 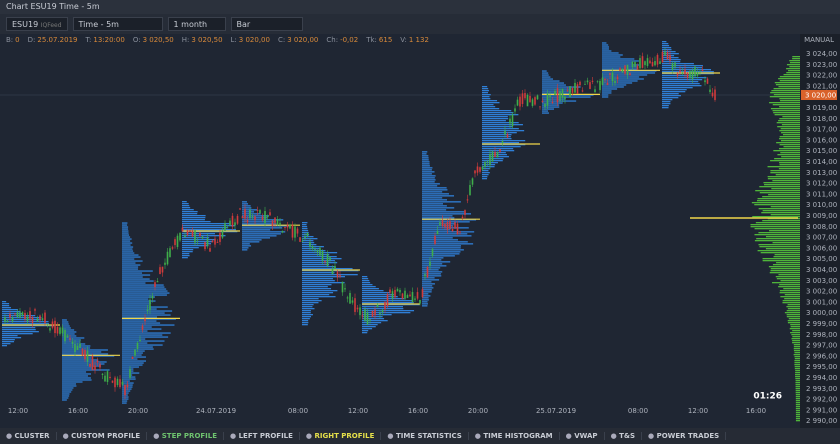 What do you see at coordinates (821, 86) in the screenshot?
I see `price-tick-label: 3 021,00` at bounding box center [821, 86].